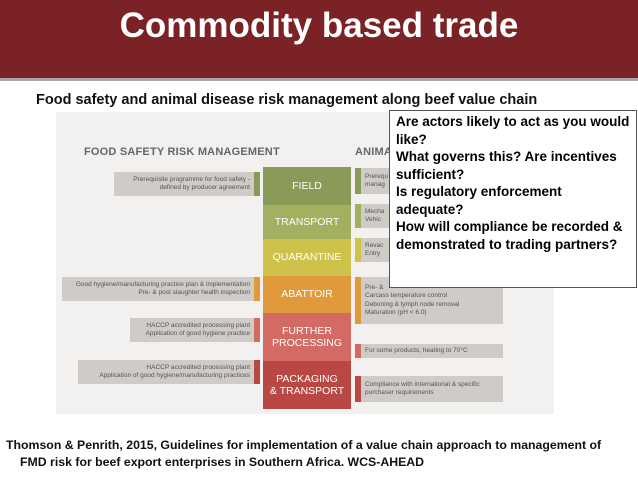  What do you see at coordinates (204, 187) in the screenshot?
I see `box-text: defined by producer agreement` at bounding box center [204, 187].